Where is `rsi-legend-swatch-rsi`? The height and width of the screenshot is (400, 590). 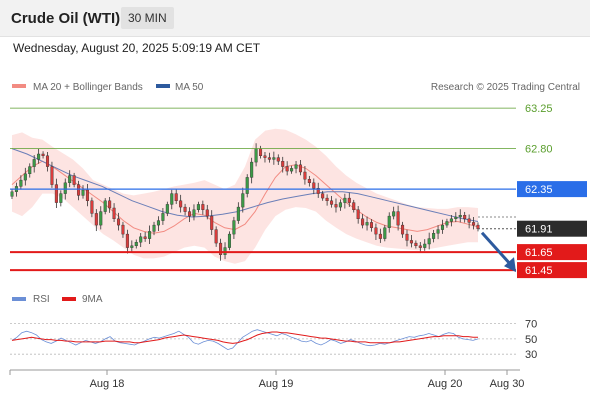
rsi-legend-swatch-rsi is located at coordinates (19, 299).